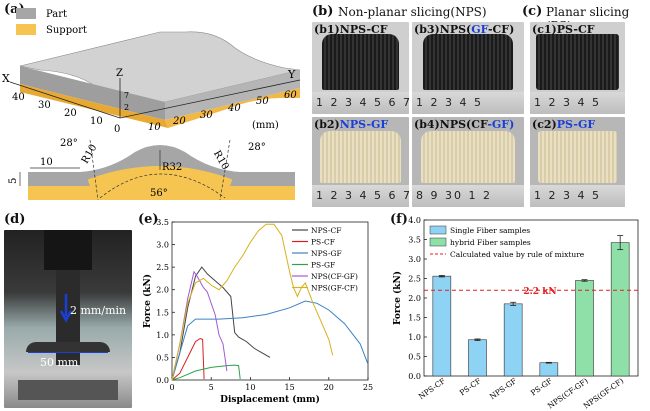 Image resolution: width=650 pixels, height=411 pixels. I want to click on axis-y-label: Y, so click(291, 74).